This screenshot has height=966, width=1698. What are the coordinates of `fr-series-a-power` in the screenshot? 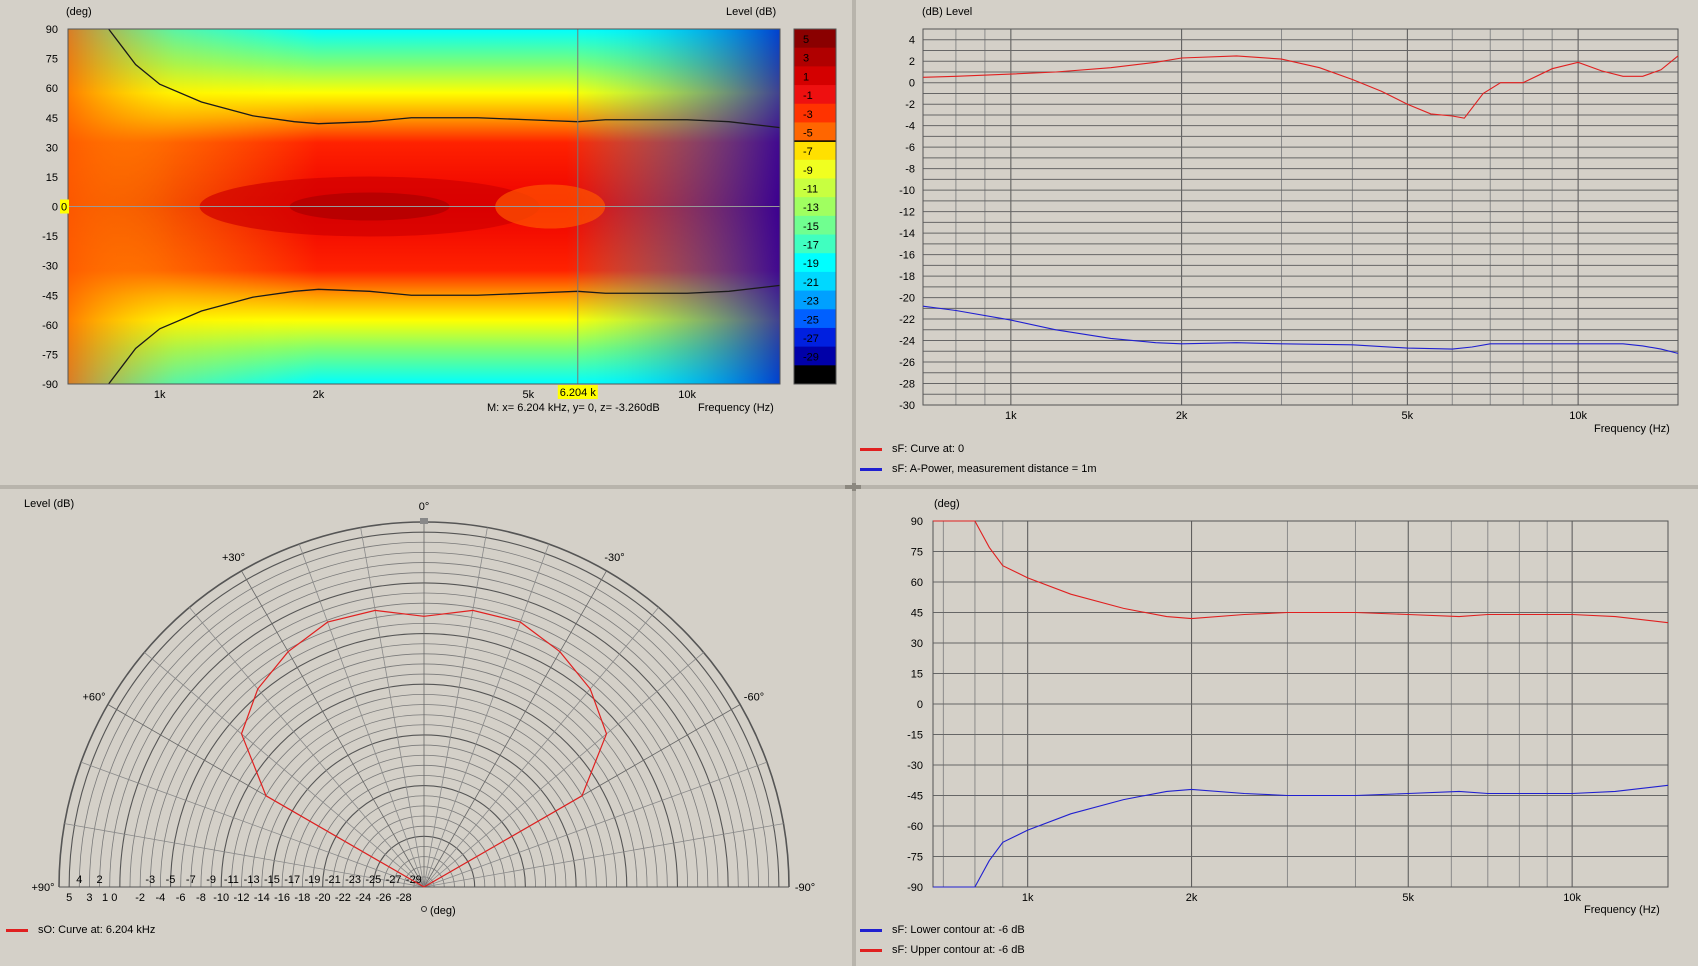 It's located at (1300, 329).